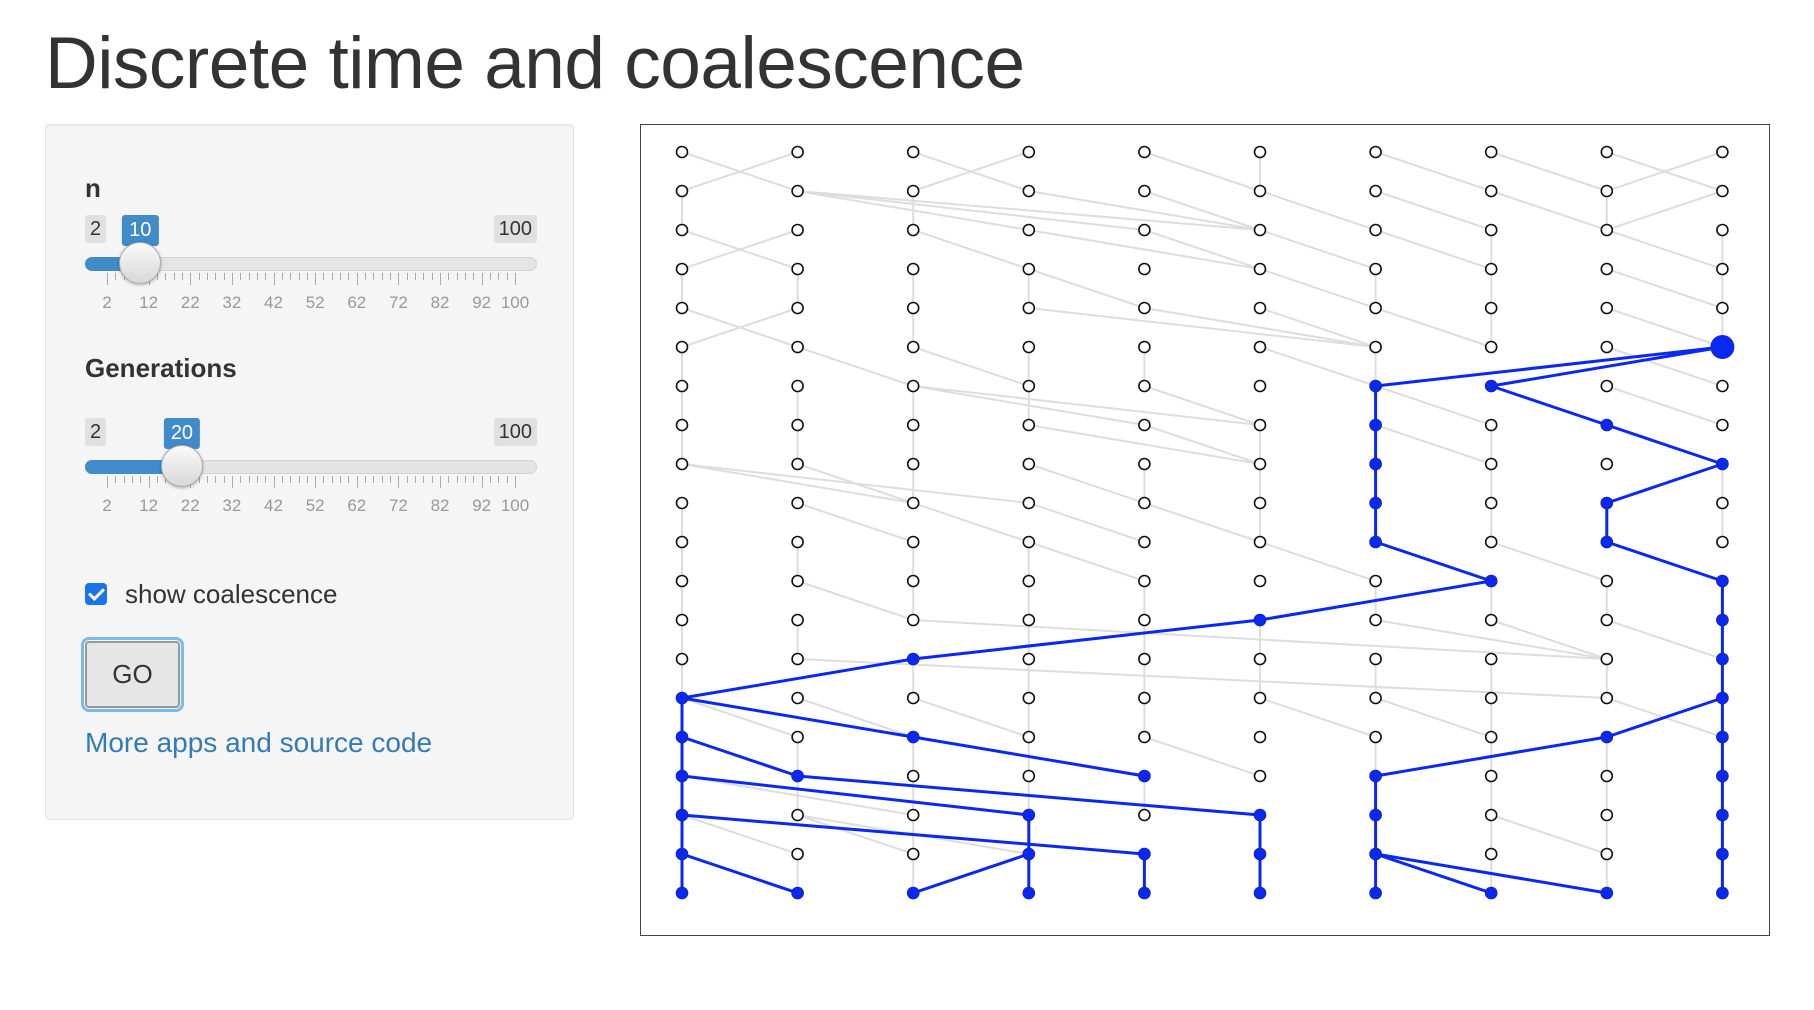  What do you see at coordinates (181, 466) in the screenshot?
I see `generations-slider-handle` at bounding box center [181, 466].